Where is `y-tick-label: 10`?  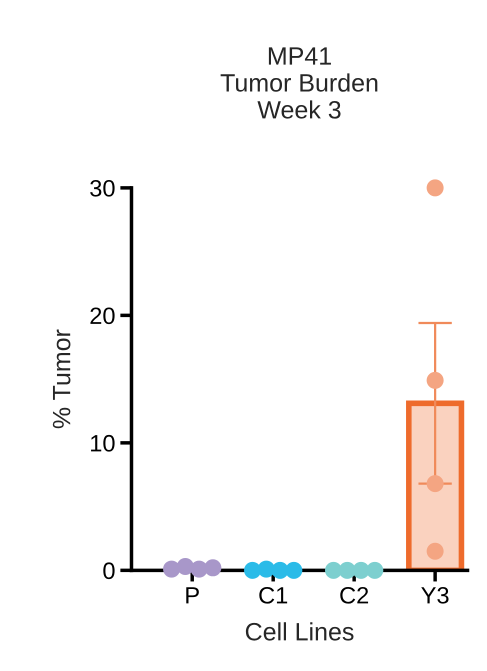
y-tick-label: 10 is located at coordinates (103, 443).